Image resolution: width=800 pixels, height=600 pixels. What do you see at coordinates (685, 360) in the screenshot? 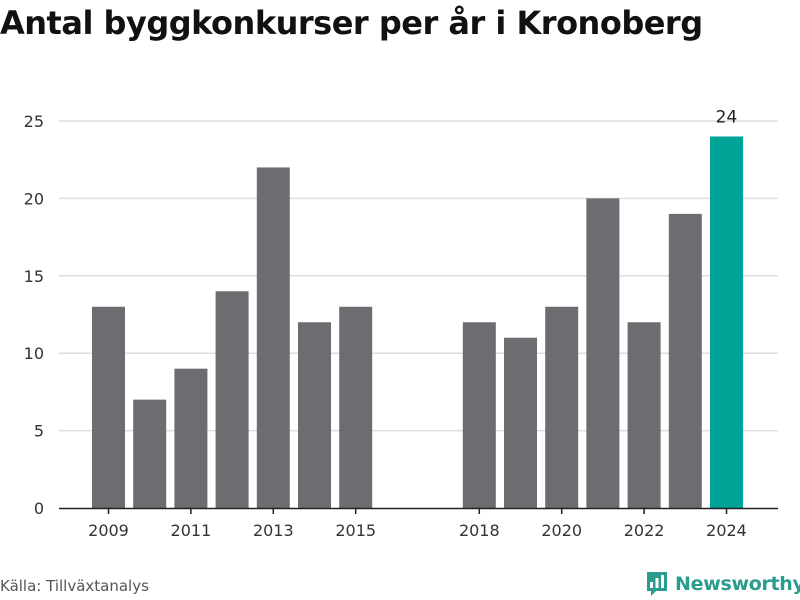
I see `bar-2023` at bounding box center [685, 360].